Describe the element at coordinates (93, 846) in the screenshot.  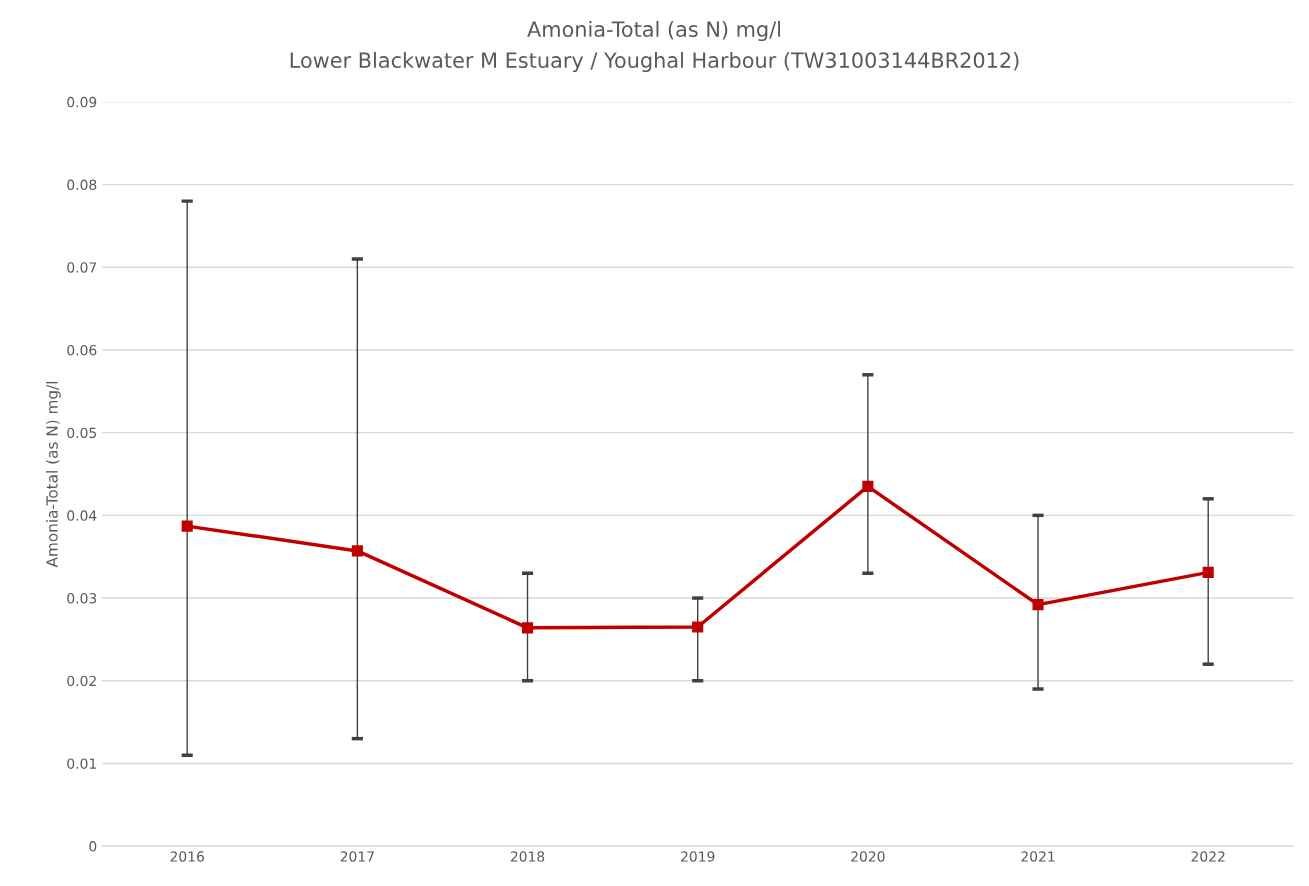
I see `y-tick-label: 0` at that location.